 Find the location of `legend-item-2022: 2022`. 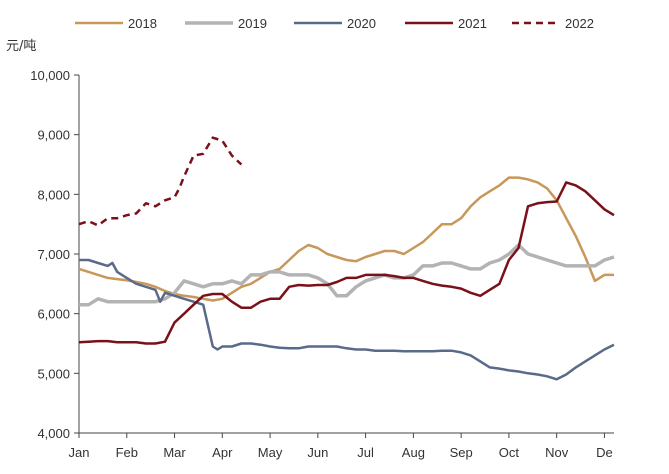

legend-item-2022: 2022 is located at coordinates (553, 23).